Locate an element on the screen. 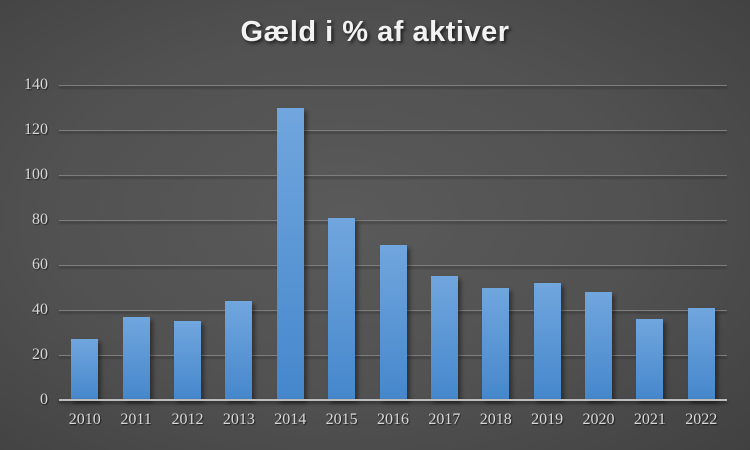 This screenshot has height=450, width=750. bar-2011 is located at coordinates (136, 358).